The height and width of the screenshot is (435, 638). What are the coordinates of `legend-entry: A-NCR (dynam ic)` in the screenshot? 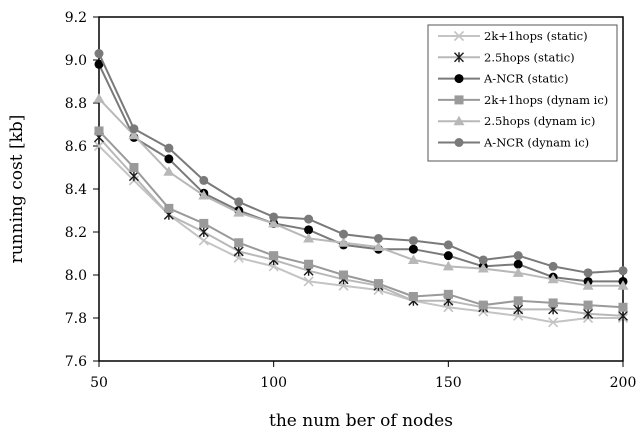 It's located at (513, 143).